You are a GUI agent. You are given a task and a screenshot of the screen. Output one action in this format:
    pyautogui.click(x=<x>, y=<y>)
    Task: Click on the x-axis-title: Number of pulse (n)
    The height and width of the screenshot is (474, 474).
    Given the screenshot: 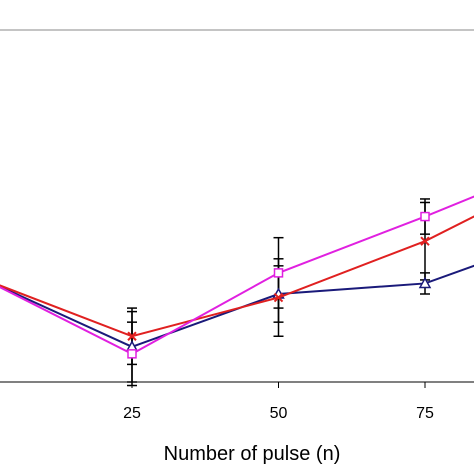 What is the action you would take?
    pyautogui.click(x=252, y=454)
    